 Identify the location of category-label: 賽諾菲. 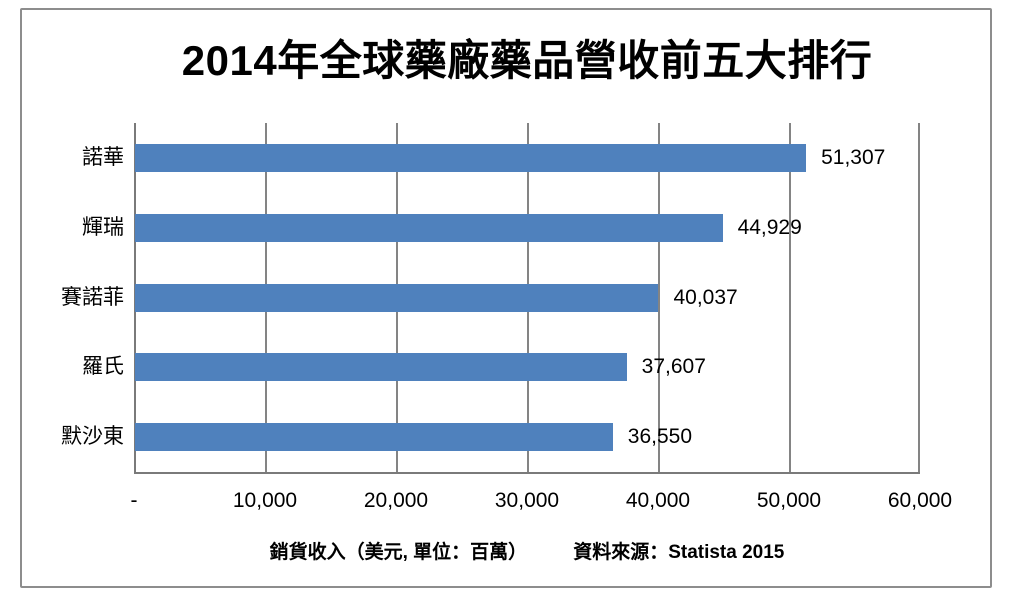
(92, 297).